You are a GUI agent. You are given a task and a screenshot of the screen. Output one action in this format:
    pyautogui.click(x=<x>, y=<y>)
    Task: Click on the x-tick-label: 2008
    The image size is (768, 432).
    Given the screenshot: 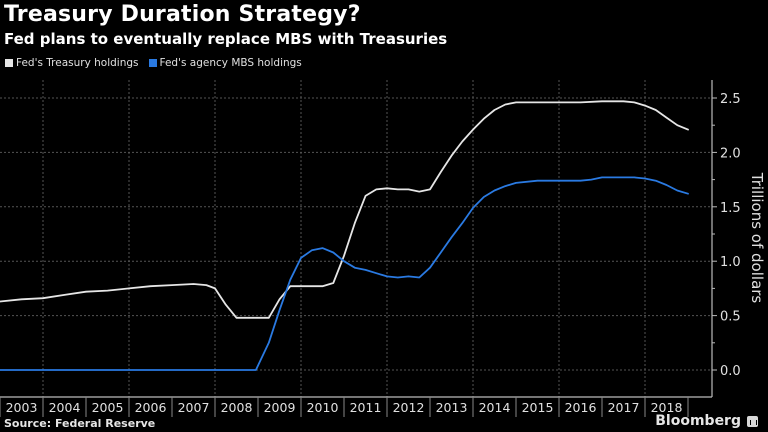 What is the action you would take?
    pyautogui.click(x=237, y=407)
    